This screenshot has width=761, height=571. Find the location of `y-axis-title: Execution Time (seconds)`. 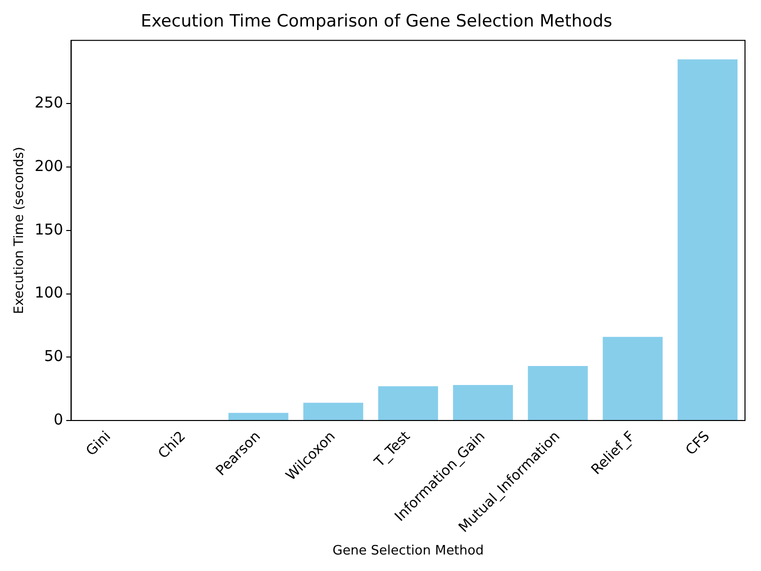

y-axis-title: Execution Time (seconds) is located at coordinates (20, 230).